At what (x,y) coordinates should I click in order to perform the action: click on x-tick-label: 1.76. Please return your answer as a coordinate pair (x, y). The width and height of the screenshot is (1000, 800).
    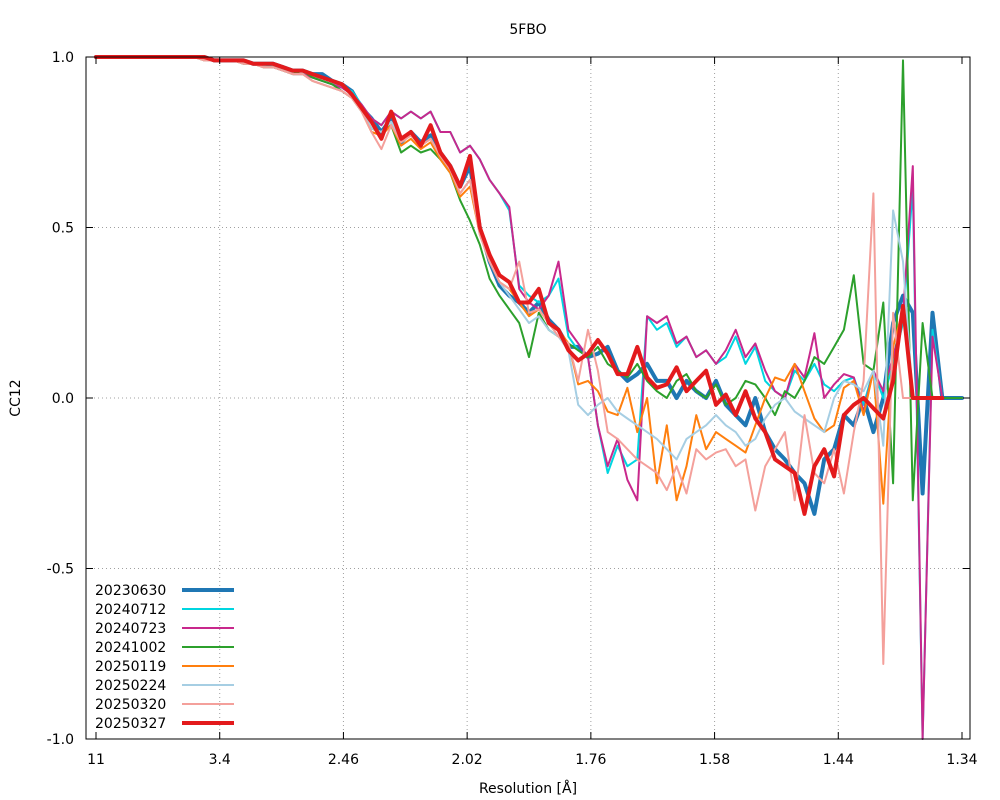
    Looking at the image, I should click on (590, 760).